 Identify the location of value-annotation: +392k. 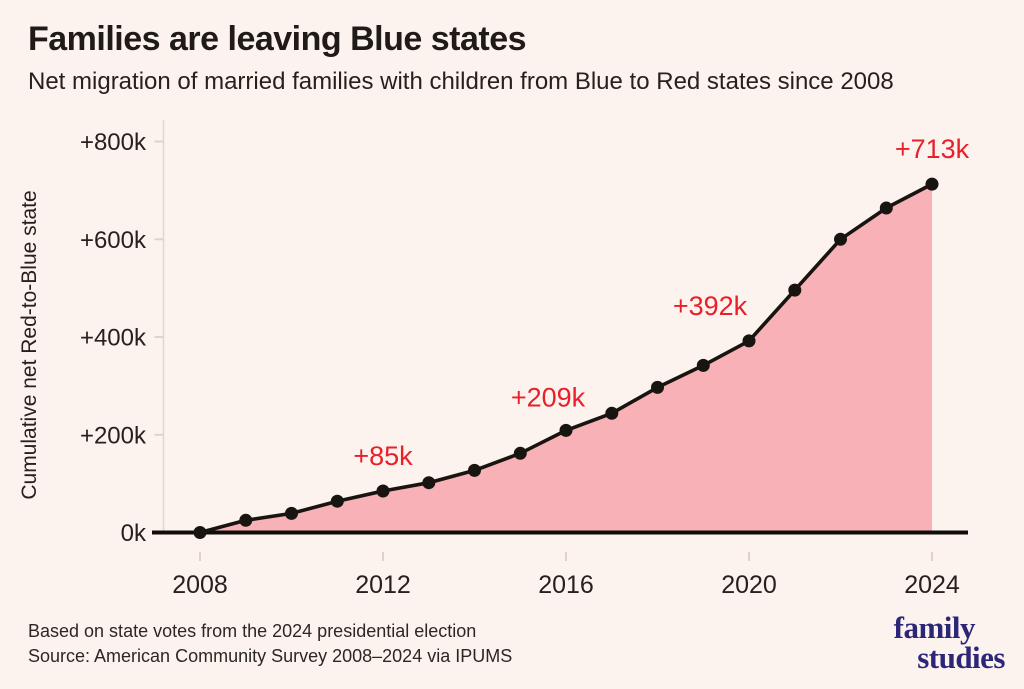
(710, 306).